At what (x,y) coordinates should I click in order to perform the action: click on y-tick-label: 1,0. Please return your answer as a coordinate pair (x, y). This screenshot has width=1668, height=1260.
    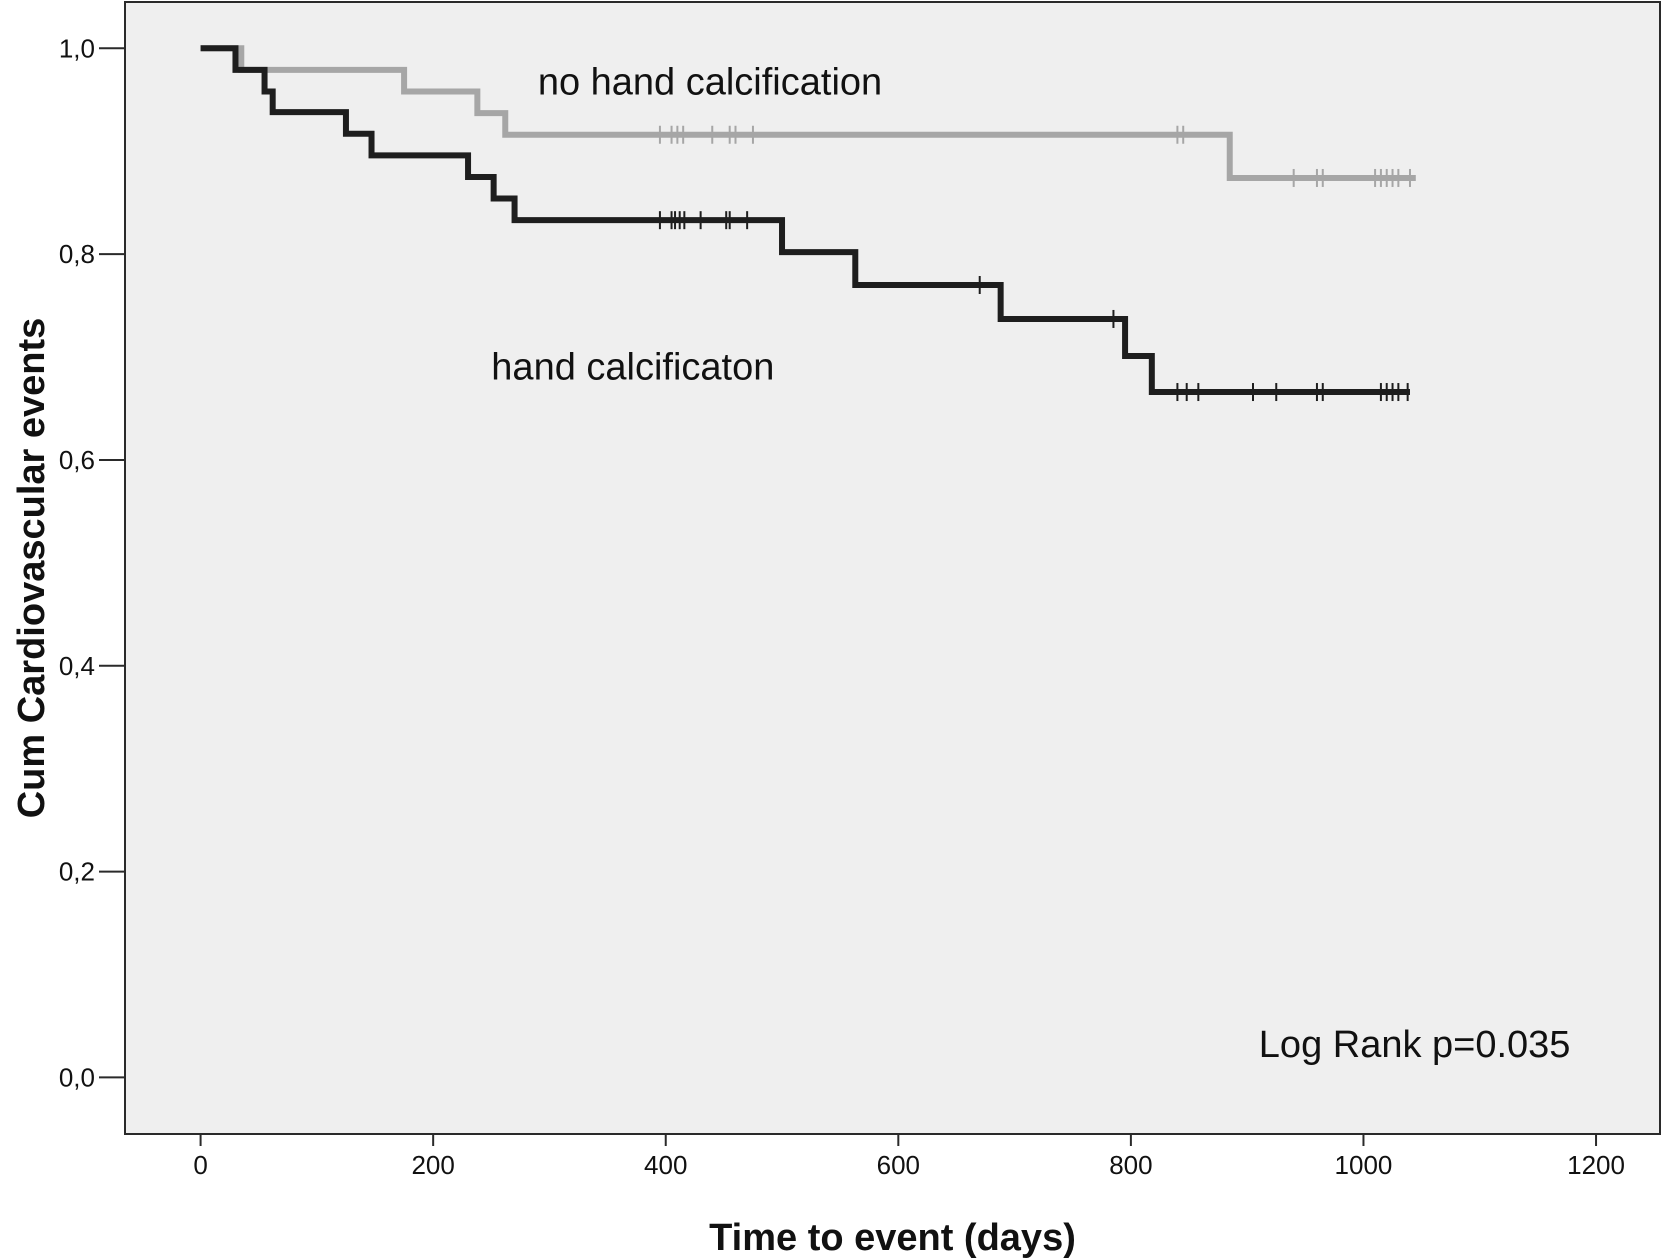
    Looking at the image, I should click on (77, 48).